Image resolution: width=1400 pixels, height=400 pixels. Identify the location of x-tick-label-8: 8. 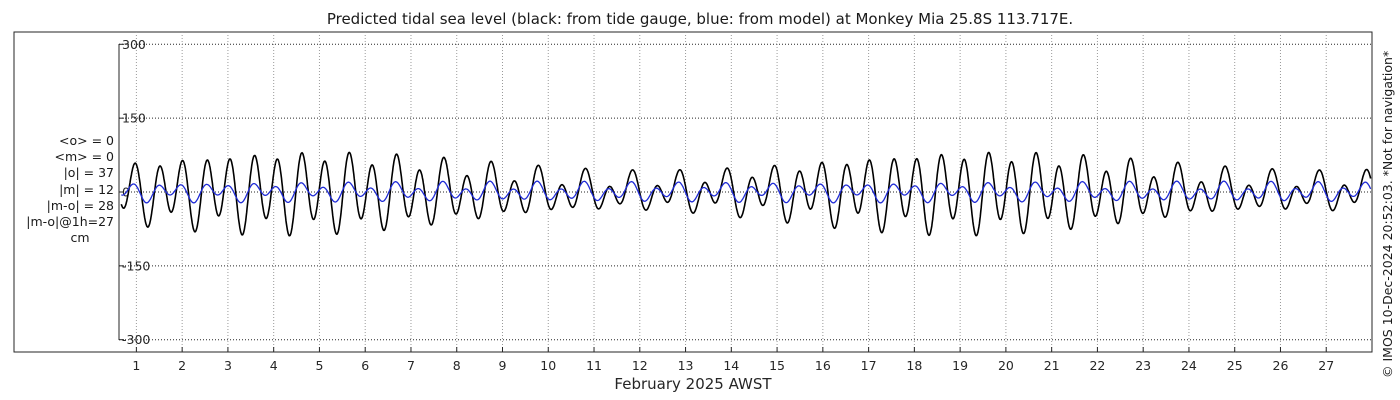
(457, 365).